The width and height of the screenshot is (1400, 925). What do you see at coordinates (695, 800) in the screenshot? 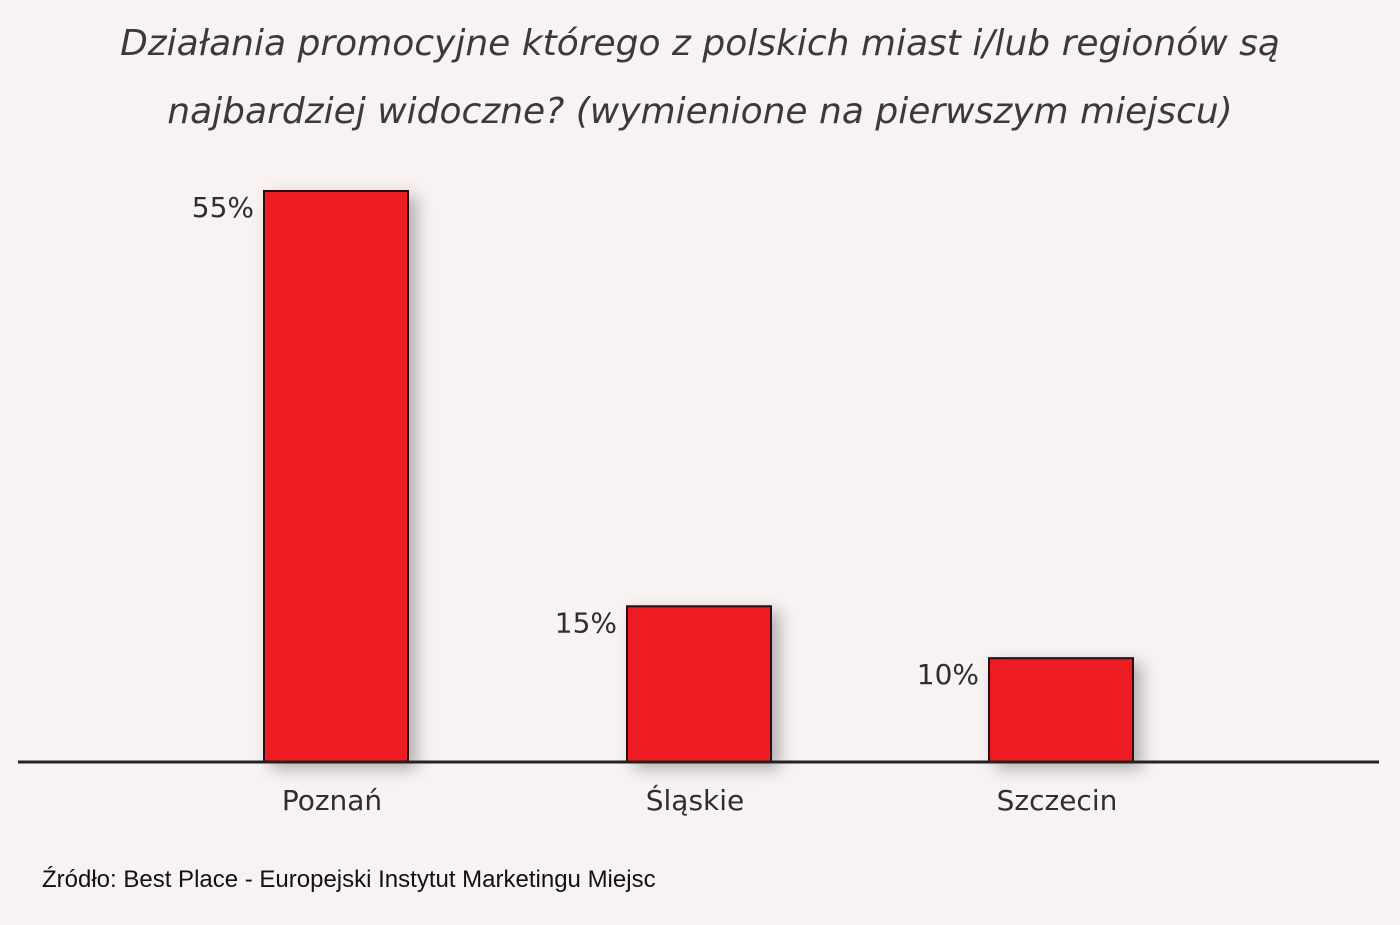
I see `category-label-1: Śląskie` at bounding box center [695, 800].